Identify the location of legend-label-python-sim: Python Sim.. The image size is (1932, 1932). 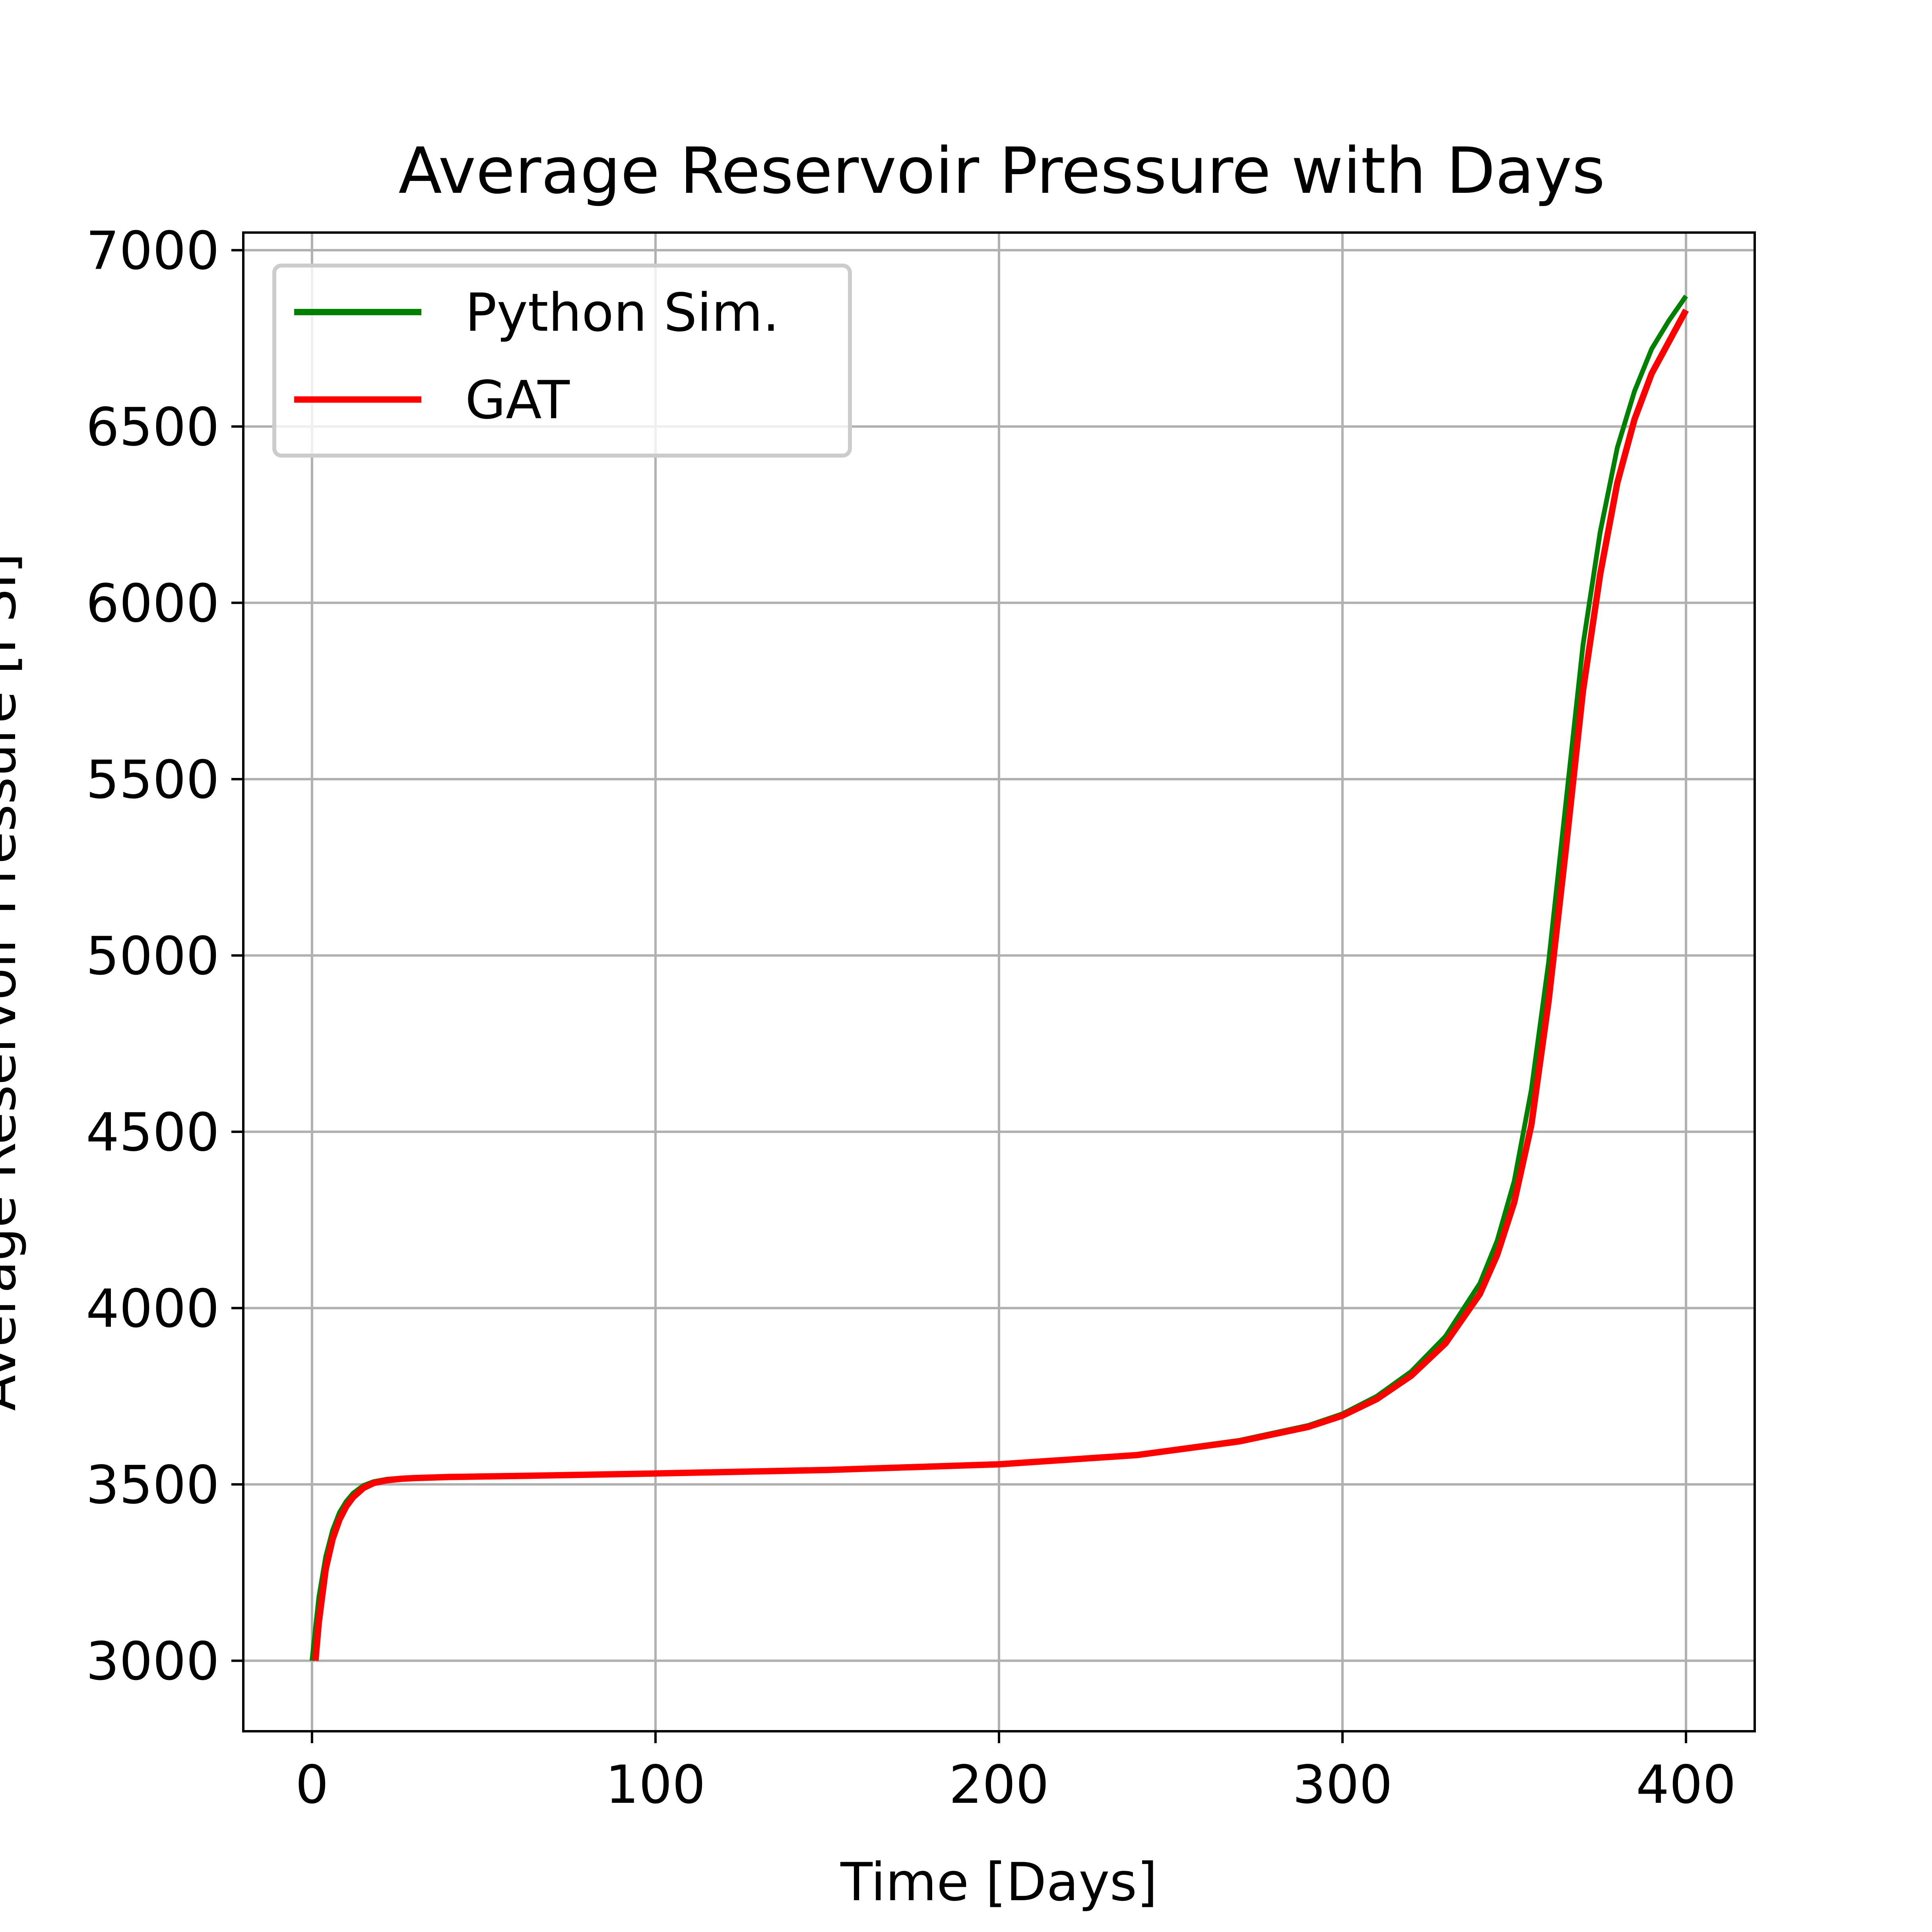
(623, 312).